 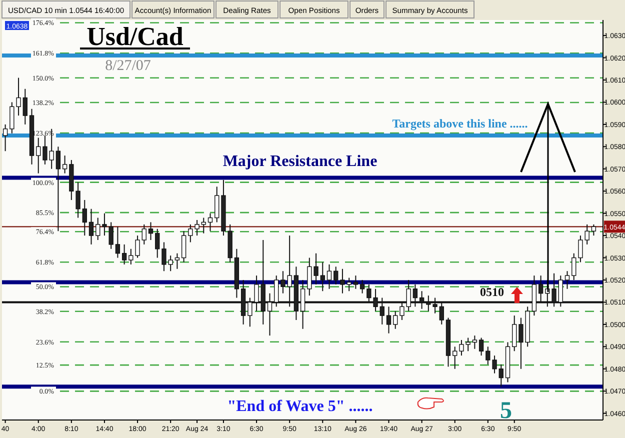 I want to click on annotation: 5, so click(x=506, y=411).